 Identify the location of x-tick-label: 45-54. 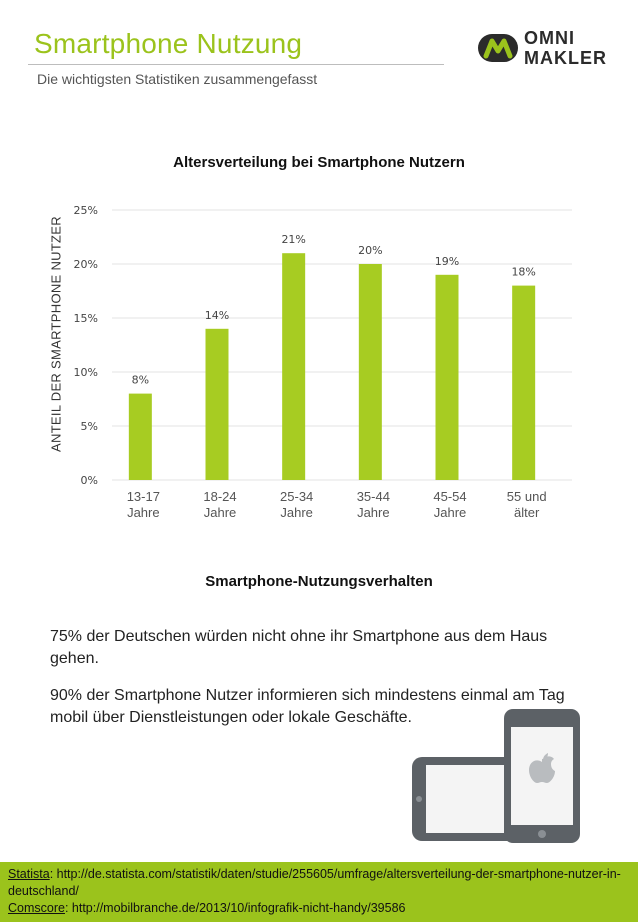
(449, 496).